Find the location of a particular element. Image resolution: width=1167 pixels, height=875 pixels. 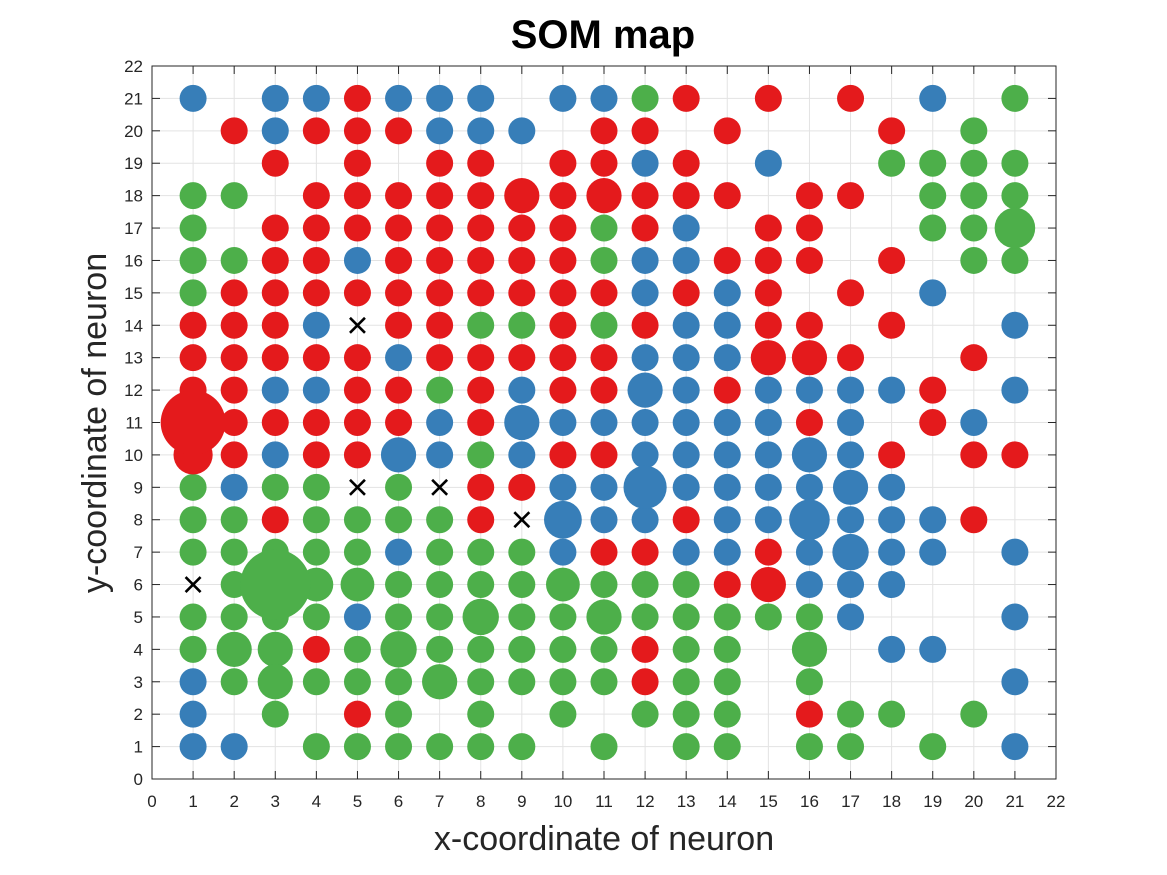

y-tick-label: 18 is located at coordinates (133, 196).